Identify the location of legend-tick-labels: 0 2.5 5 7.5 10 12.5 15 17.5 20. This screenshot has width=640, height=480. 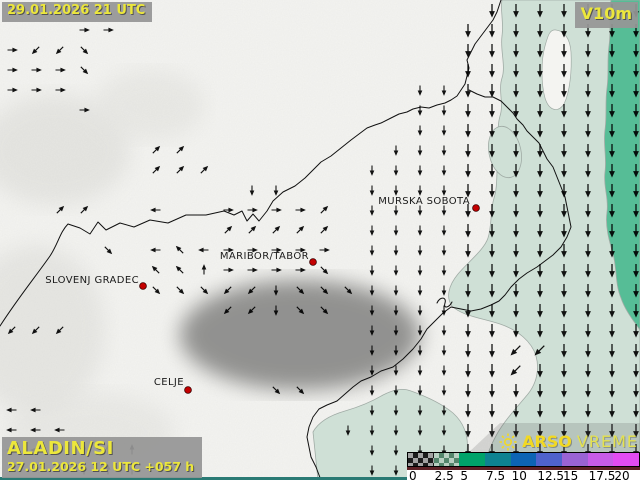
(523, 474).